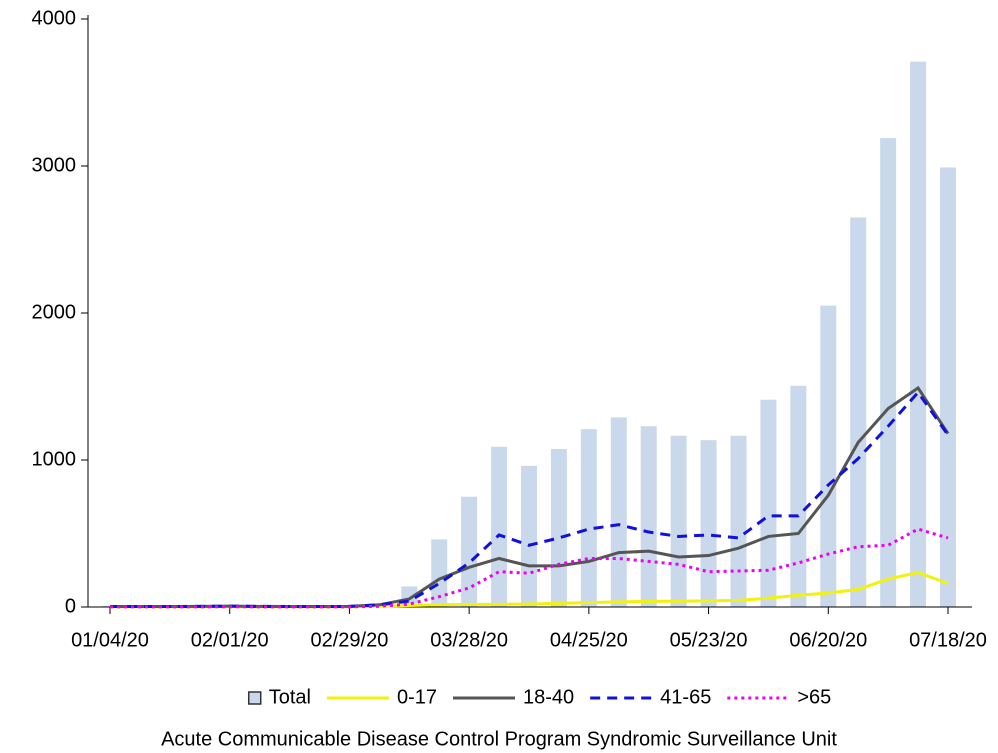  I want to click on x-tick-label: 01/04/20, so click(110, 640).